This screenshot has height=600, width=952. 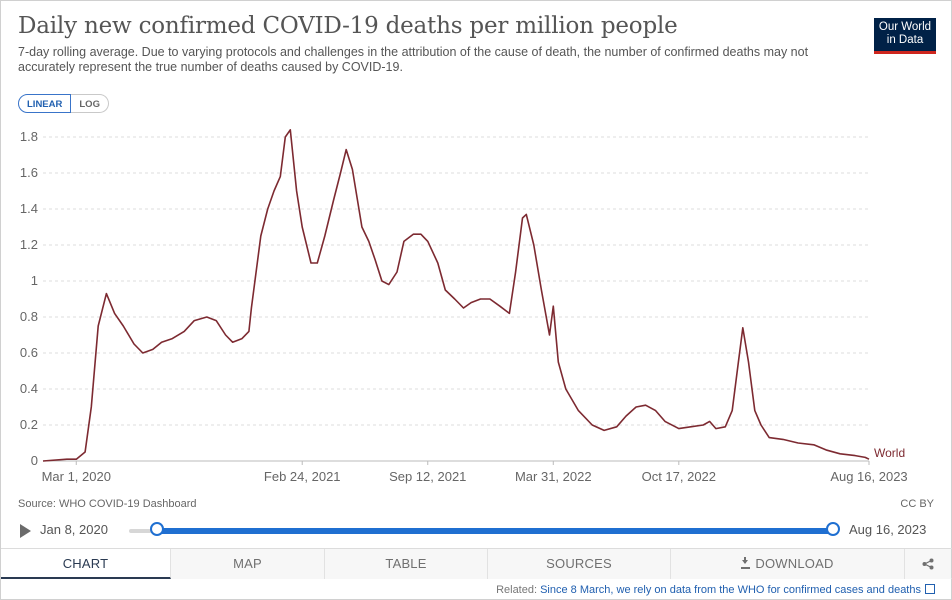 What do you see at coordinates (25, 531) in the screenshot?
I see `play-icon` at bounding box center [25, 531].